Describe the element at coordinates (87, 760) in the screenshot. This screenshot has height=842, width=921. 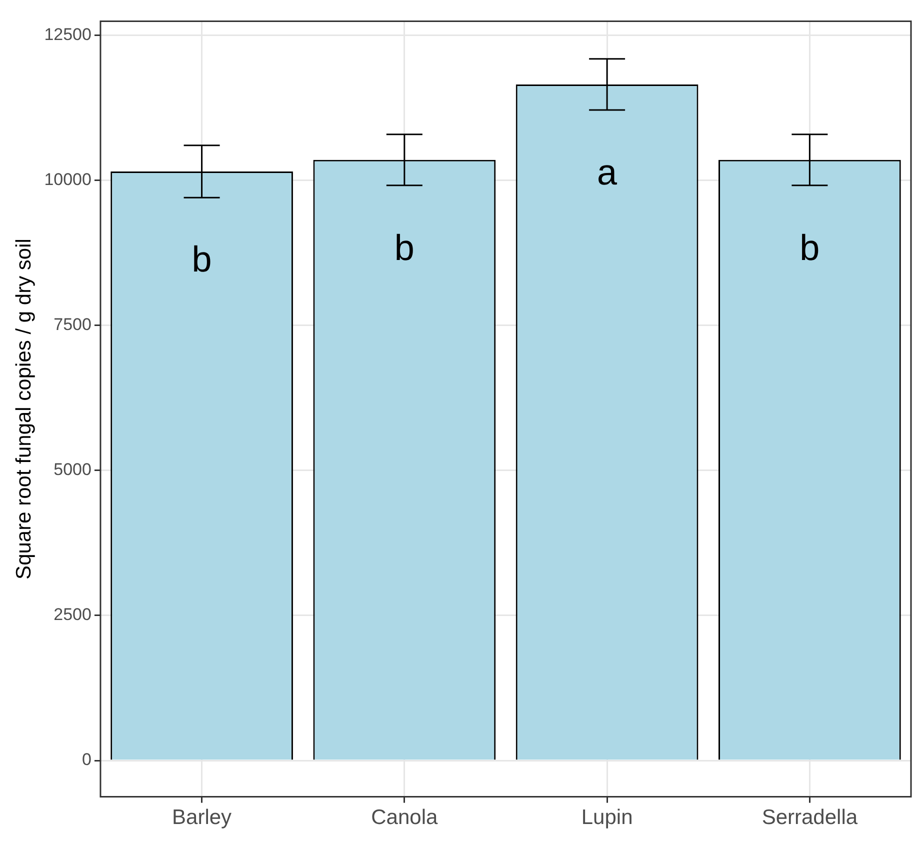
I see `y-tick-label: 0` at that location.